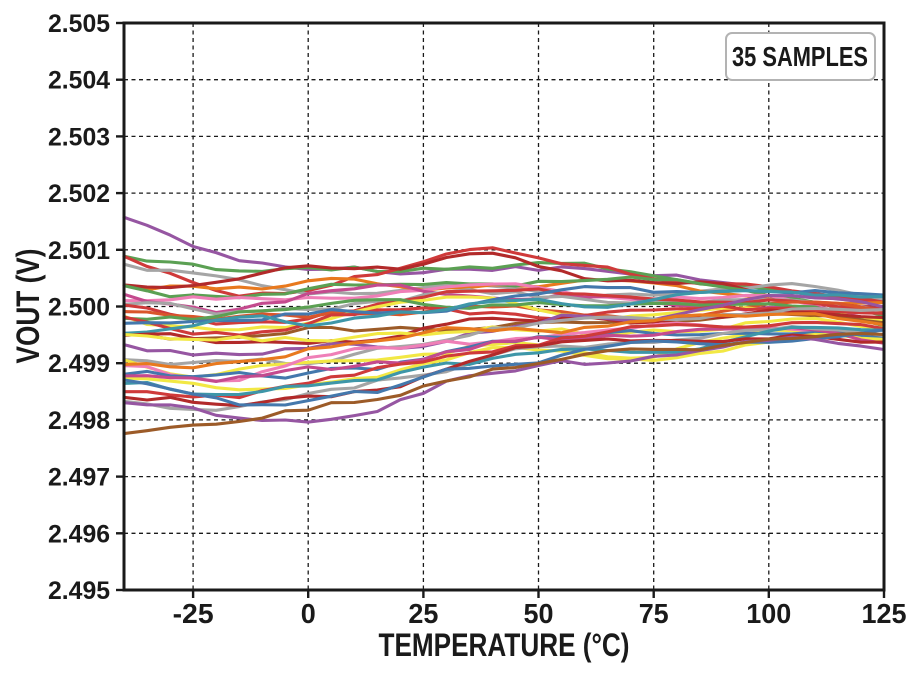 This screenshot has width=920, height=679. What do you see at coordinates (79, 534) in the screenshot?
I see `svg-text: 2.496` at bounding box center [79, 534].